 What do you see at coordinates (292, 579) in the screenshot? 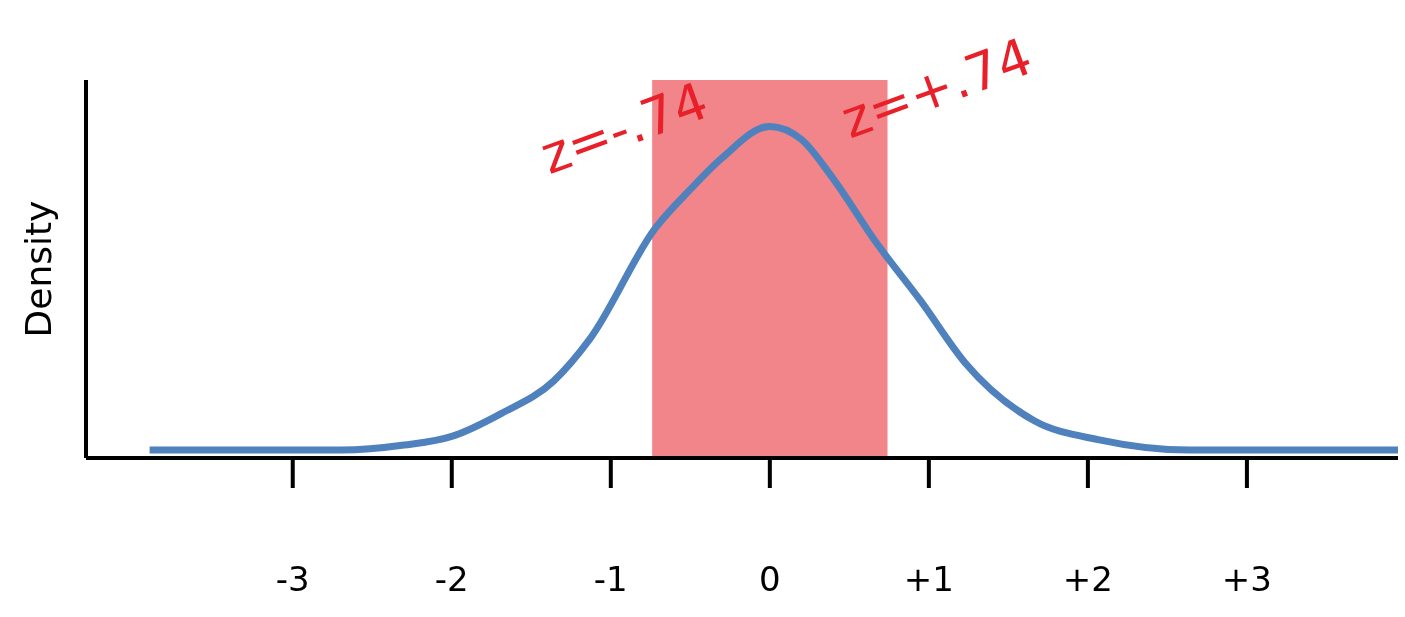
I see `x-tick-label: -3` at bounding box center [292, 579].